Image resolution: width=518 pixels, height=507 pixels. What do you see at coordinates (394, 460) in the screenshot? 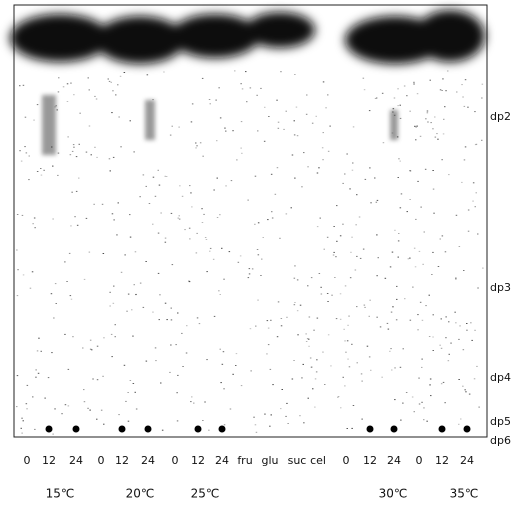
I see `lane-label: 24` at bounding box center [394, 460].